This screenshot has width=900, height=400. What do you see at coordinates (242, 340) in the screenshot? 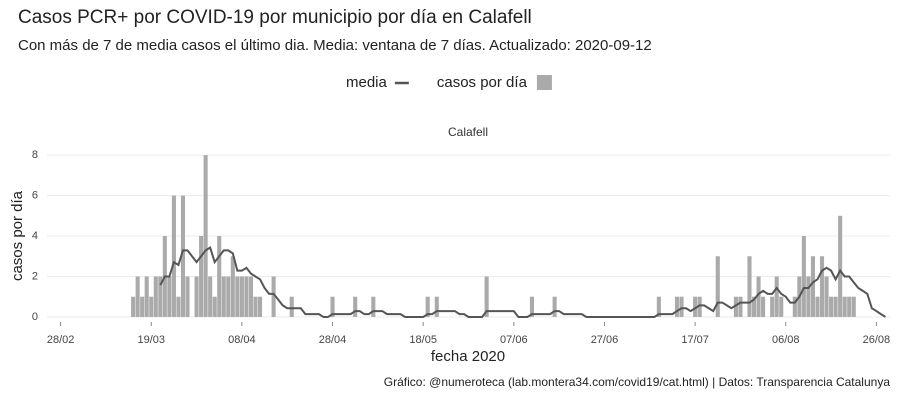
I see `x-tick-label: 08/04` at bounding box center [242, 340].